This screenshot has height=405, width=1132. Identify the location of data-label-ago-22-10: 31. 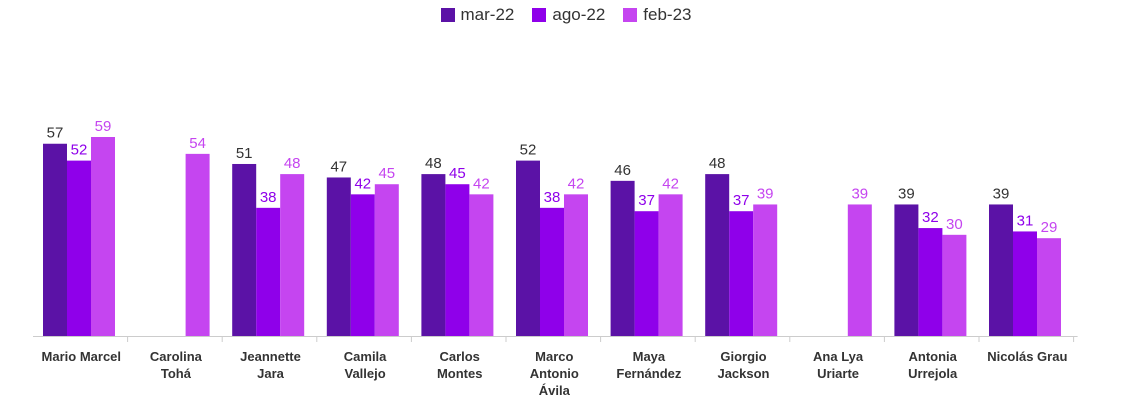
(1025, 220).